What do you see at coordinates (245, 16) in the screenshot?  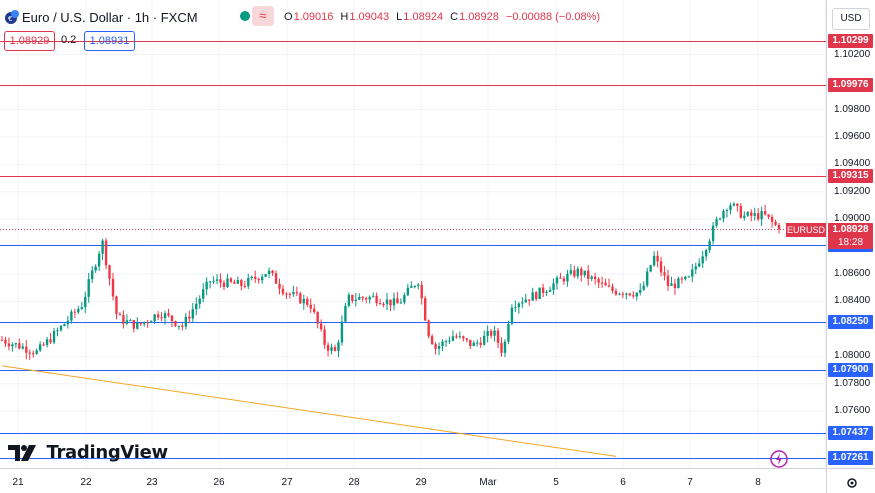 I see `visibility-dot-icon` at bounding box center [245, 16].